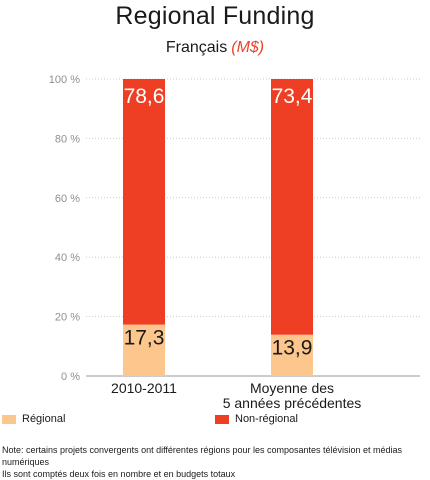  What do you see at coordinates (266, 419) in the screenshot?
I see `legend-label-non-regional: Non-régional` at bounding box center [266, 419].